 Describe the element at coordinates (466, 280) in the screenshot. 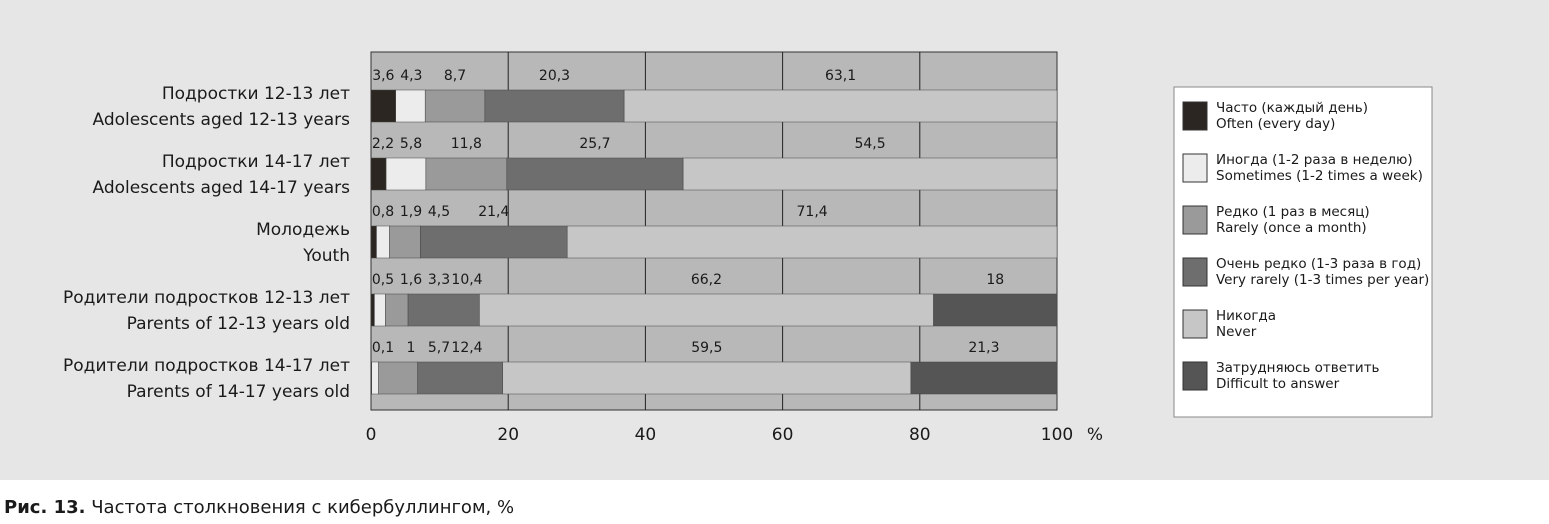

I see `value-label: 10,4` at that location.